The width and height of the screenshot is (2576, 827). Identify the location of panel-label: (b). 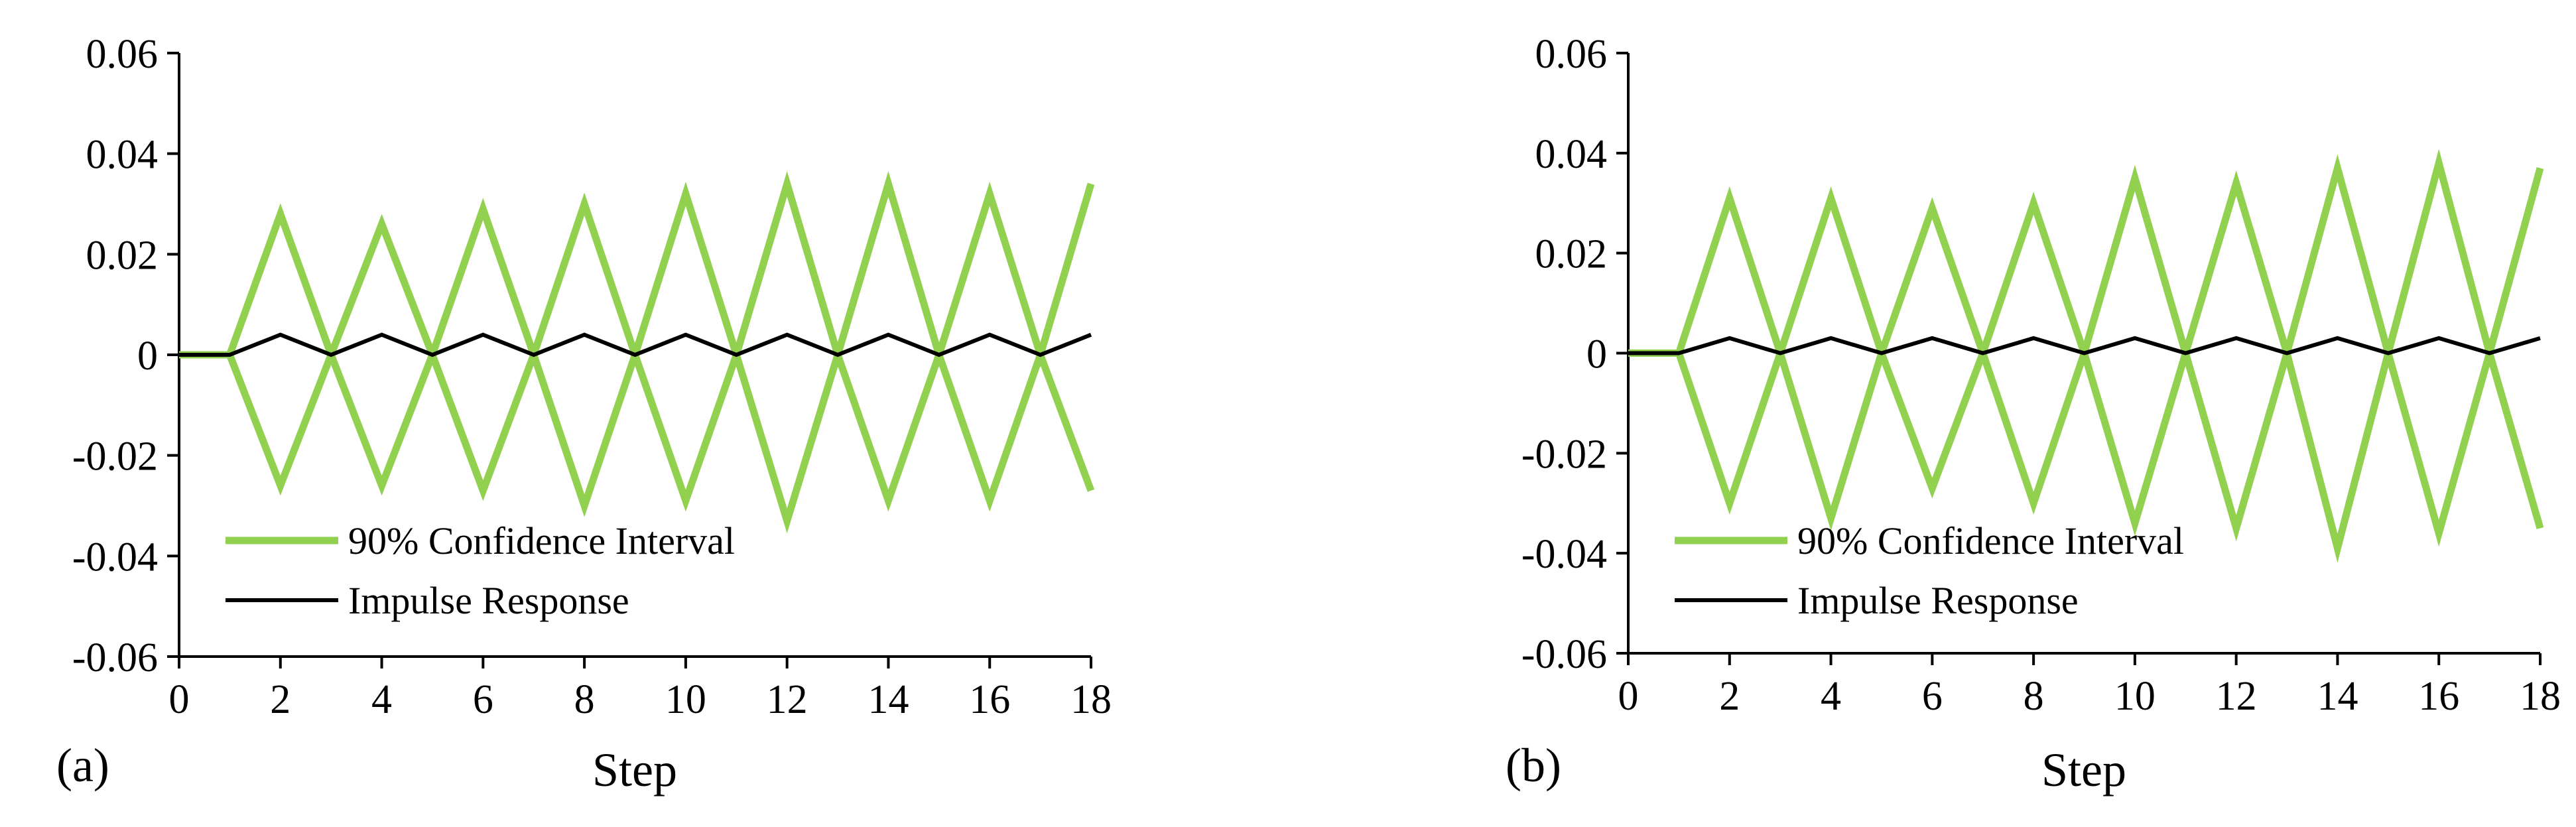
(1534, 765).